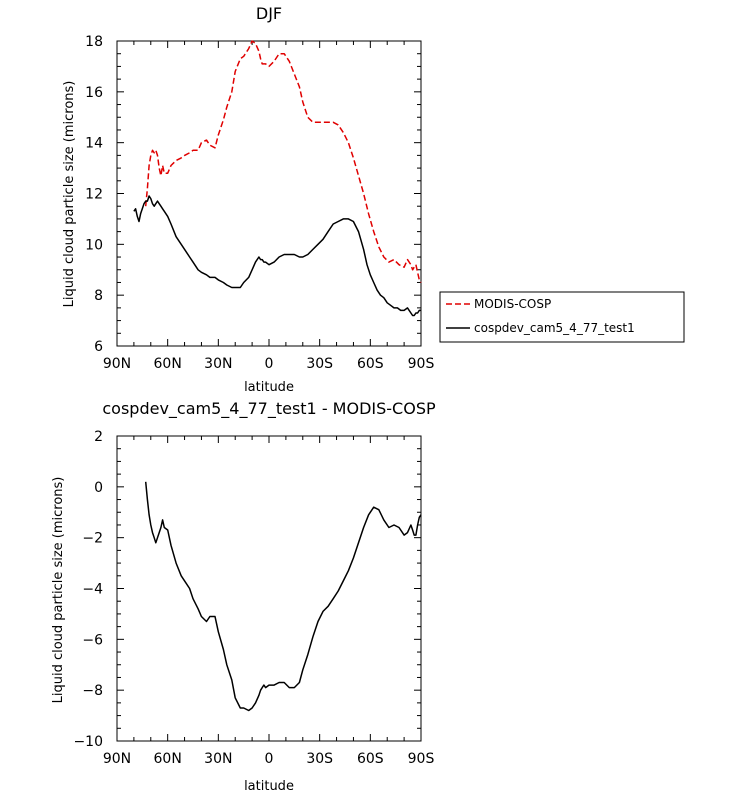 This screenshot has height=795, width=733. What do you see at coordinates (319, 759) in the screenshot?
I see `bottom-x-tick-label: 30S` at bounding box center [319, 759].